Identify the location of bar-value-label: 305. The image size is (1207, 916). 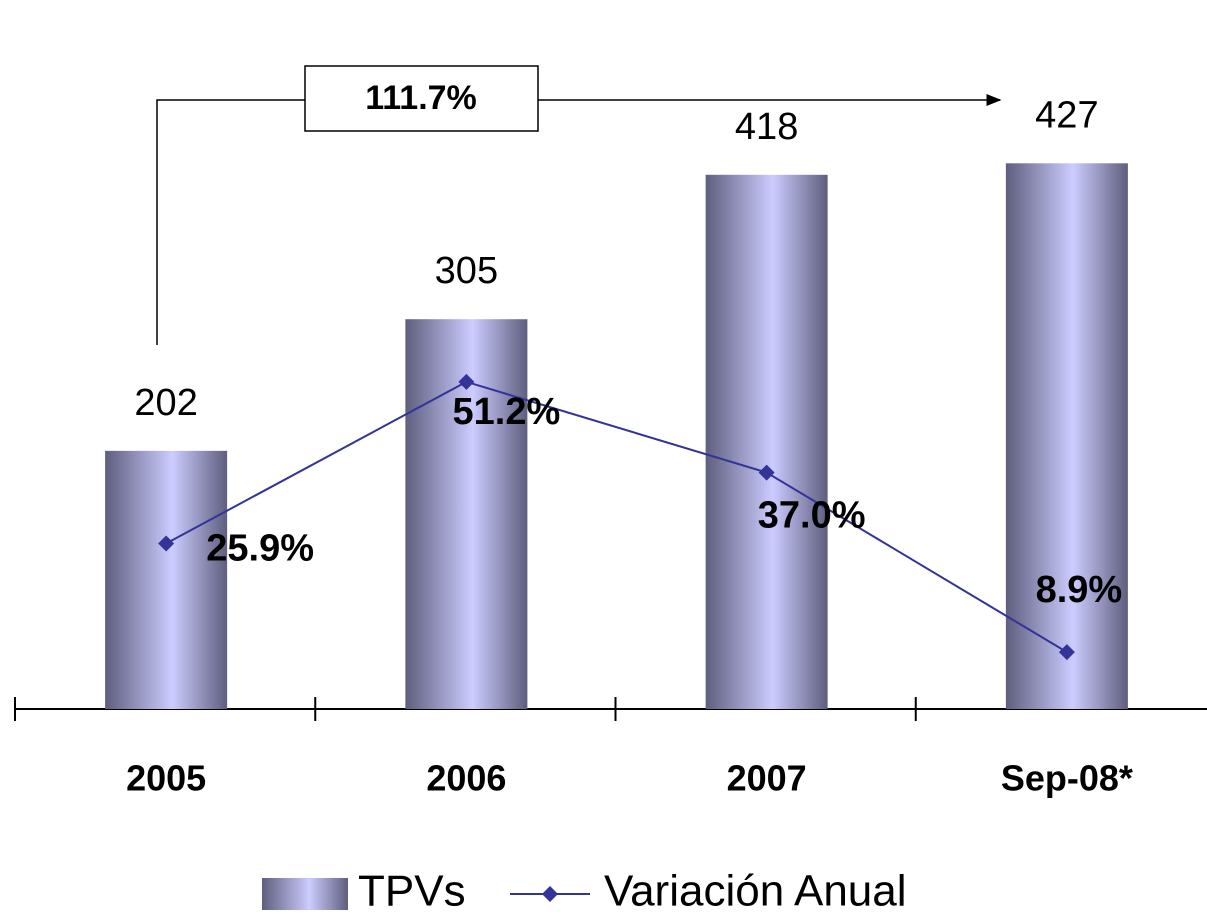
(466, 271).